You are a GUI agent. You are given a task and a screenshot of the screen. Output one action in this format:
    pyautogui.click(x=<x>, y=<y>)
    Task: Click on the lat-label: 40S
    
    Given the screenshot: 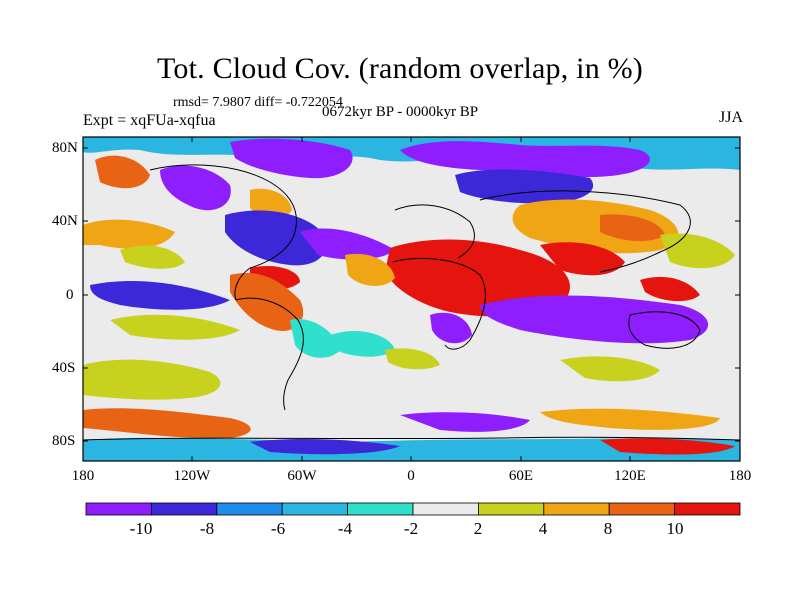 What is the action you would take?
    pyautogui.click(x=64, y=368)
    